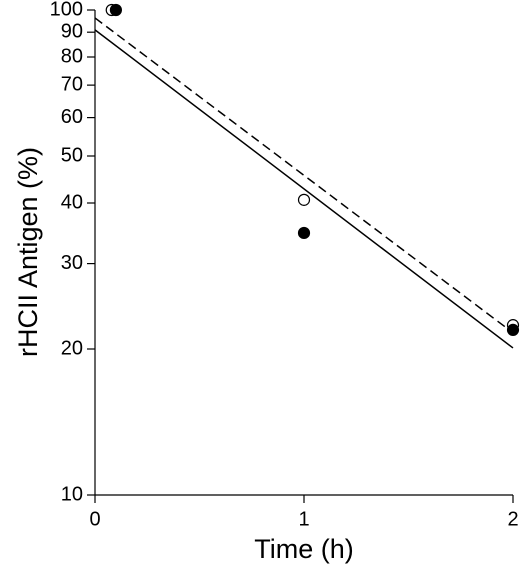 This screenshot has width=520, height=571. Describe the element at coordinates (72, 494) in the screenshot. I see `y-tick-label: 10` at that location.